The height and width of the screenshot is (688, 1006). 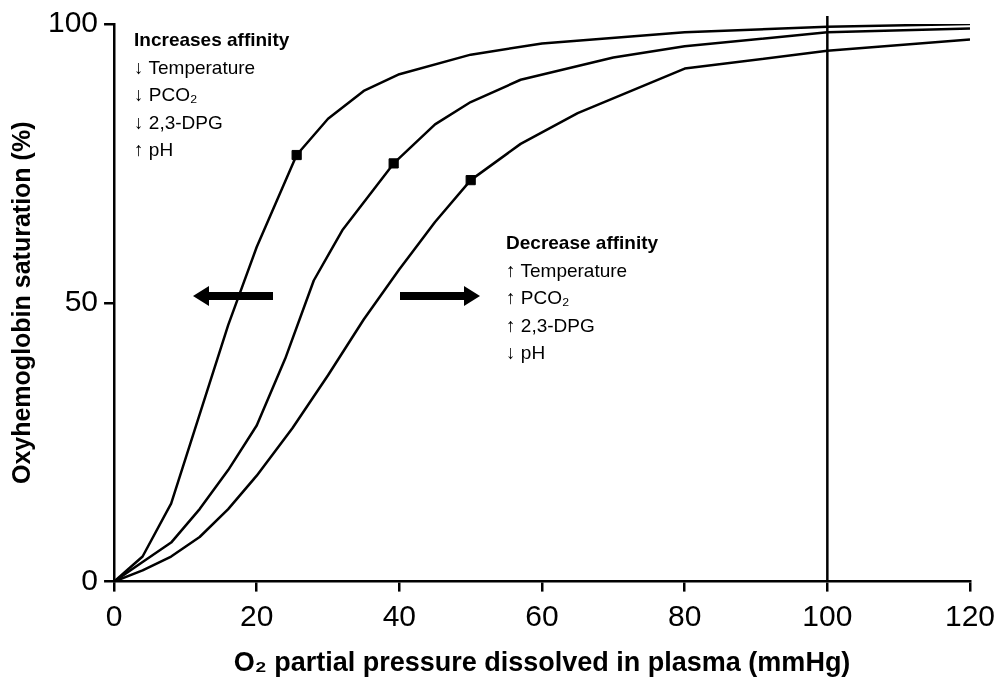 What do you see at coordinates (73, 22) in the screenshot?
I see `y-tick-label: 100` at bounding box center [73, 22].